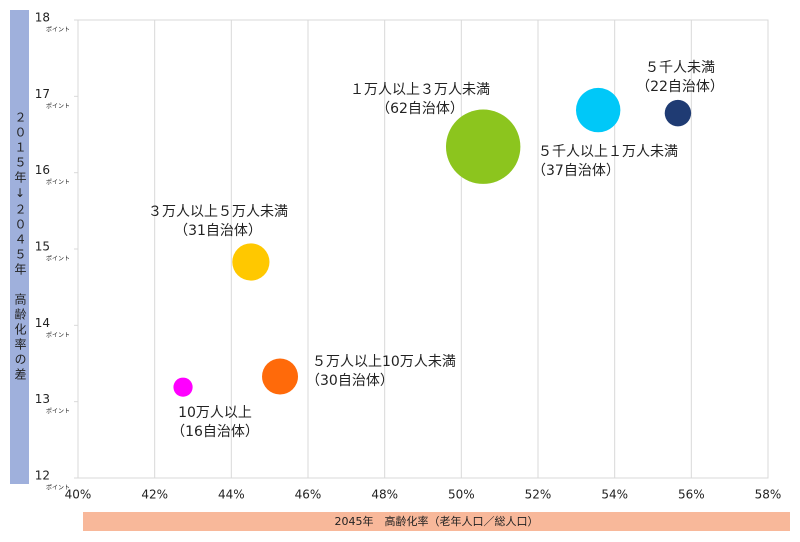 The width and height of the screenshot is (800, 542). What do you see at coordinates (218, 231) in the screenshot?
I see `bubble-size-label: （31自治体）` at bounding box center [218, 231].